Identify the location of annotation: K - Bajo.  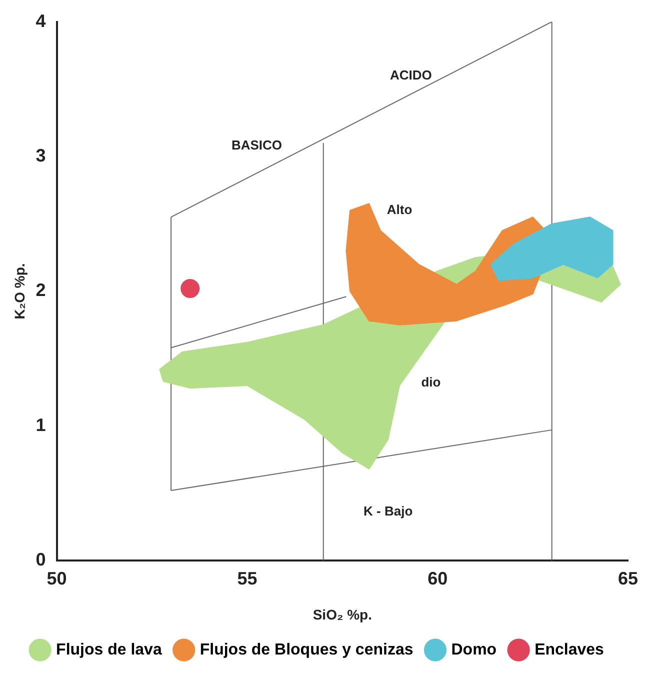
(388, 511).